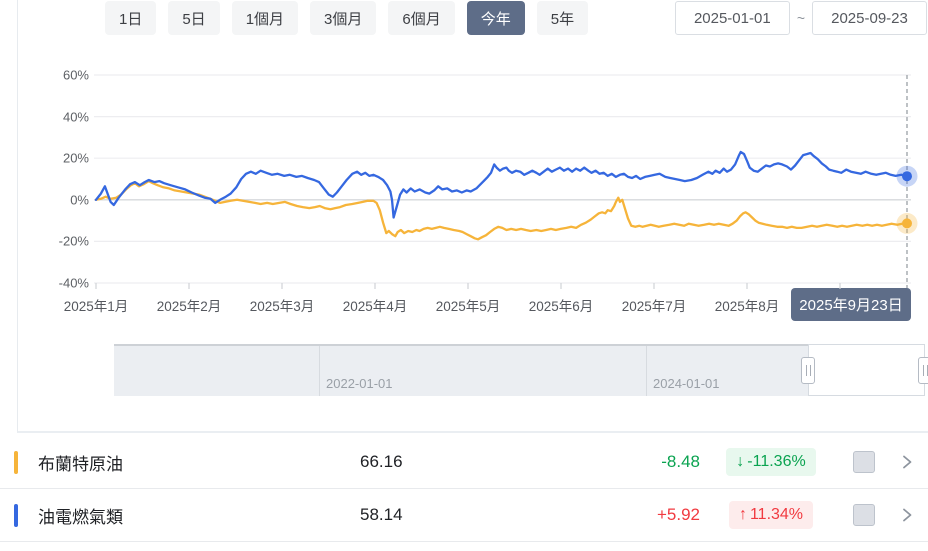  What do you see at coordinates (747, 306) in the screenshot?
I see `x-tick-label: 2025年8月` at bounding box center [747, 306].